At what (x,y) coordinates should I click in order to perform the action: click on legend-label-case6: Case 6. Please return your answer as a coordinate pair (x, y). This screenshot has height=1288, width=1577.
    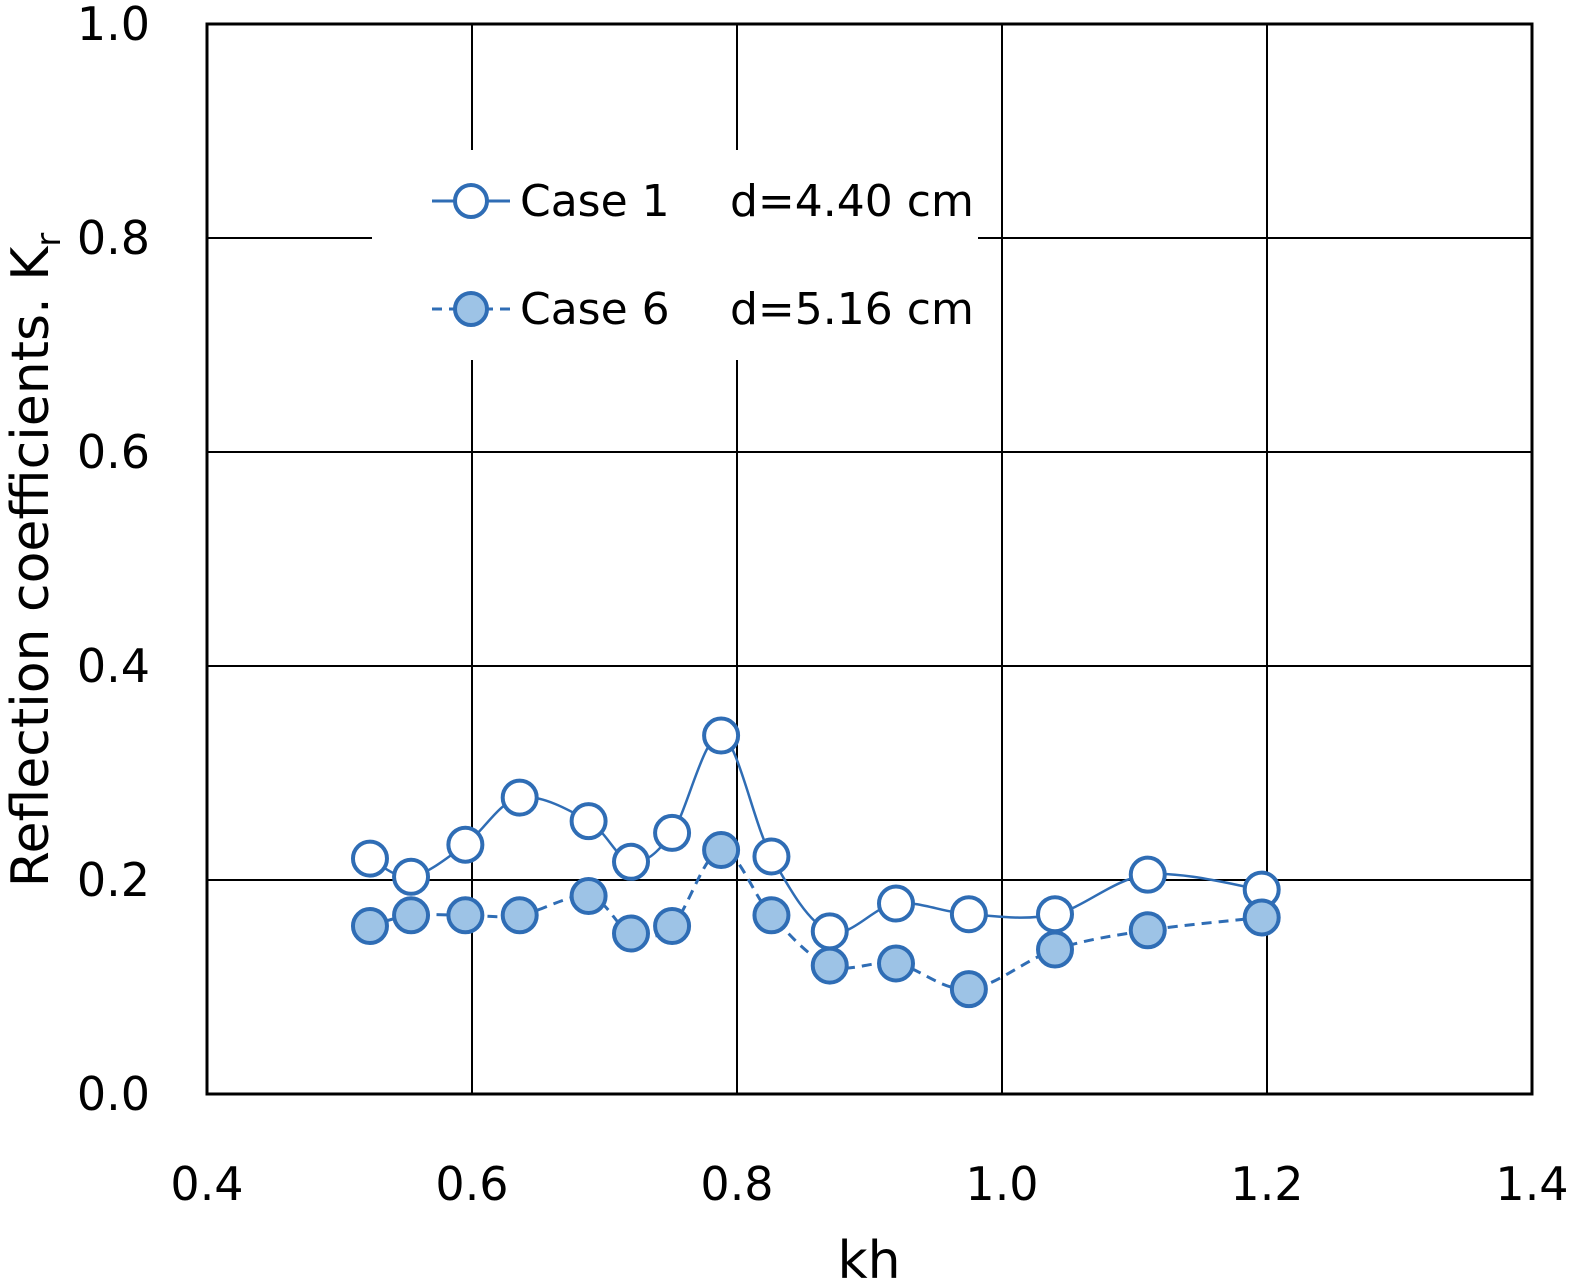
    Looking at the image, I should click on (595, 309).